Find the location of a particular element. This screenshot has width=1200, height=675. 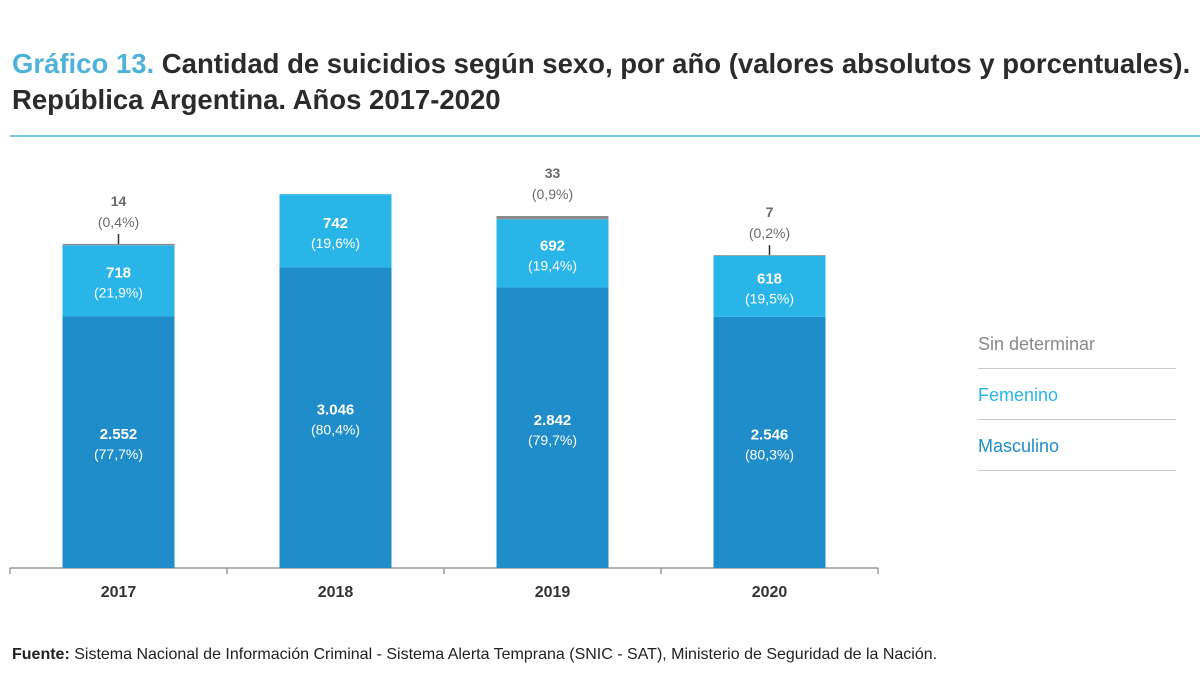

data-label-percent: (80,4%) is located at coordinates (335, 430).